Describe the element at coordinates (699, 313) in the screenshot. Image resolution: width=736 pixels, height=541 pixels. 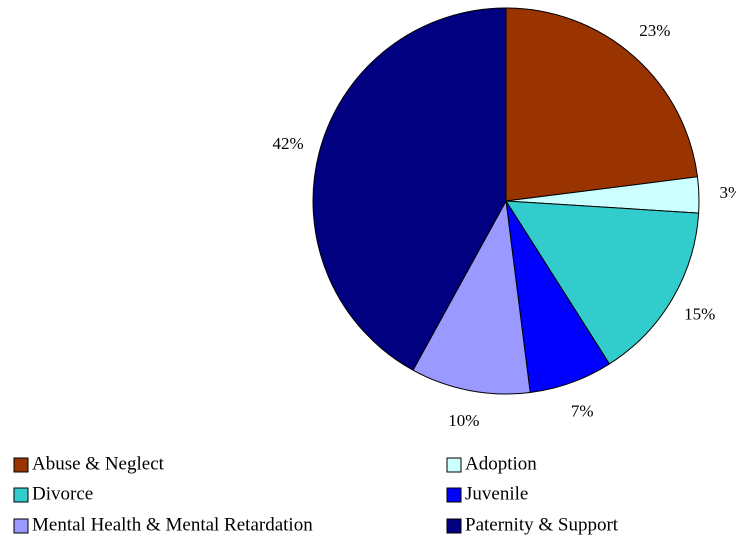
I see `data-label: 15%` at that location.